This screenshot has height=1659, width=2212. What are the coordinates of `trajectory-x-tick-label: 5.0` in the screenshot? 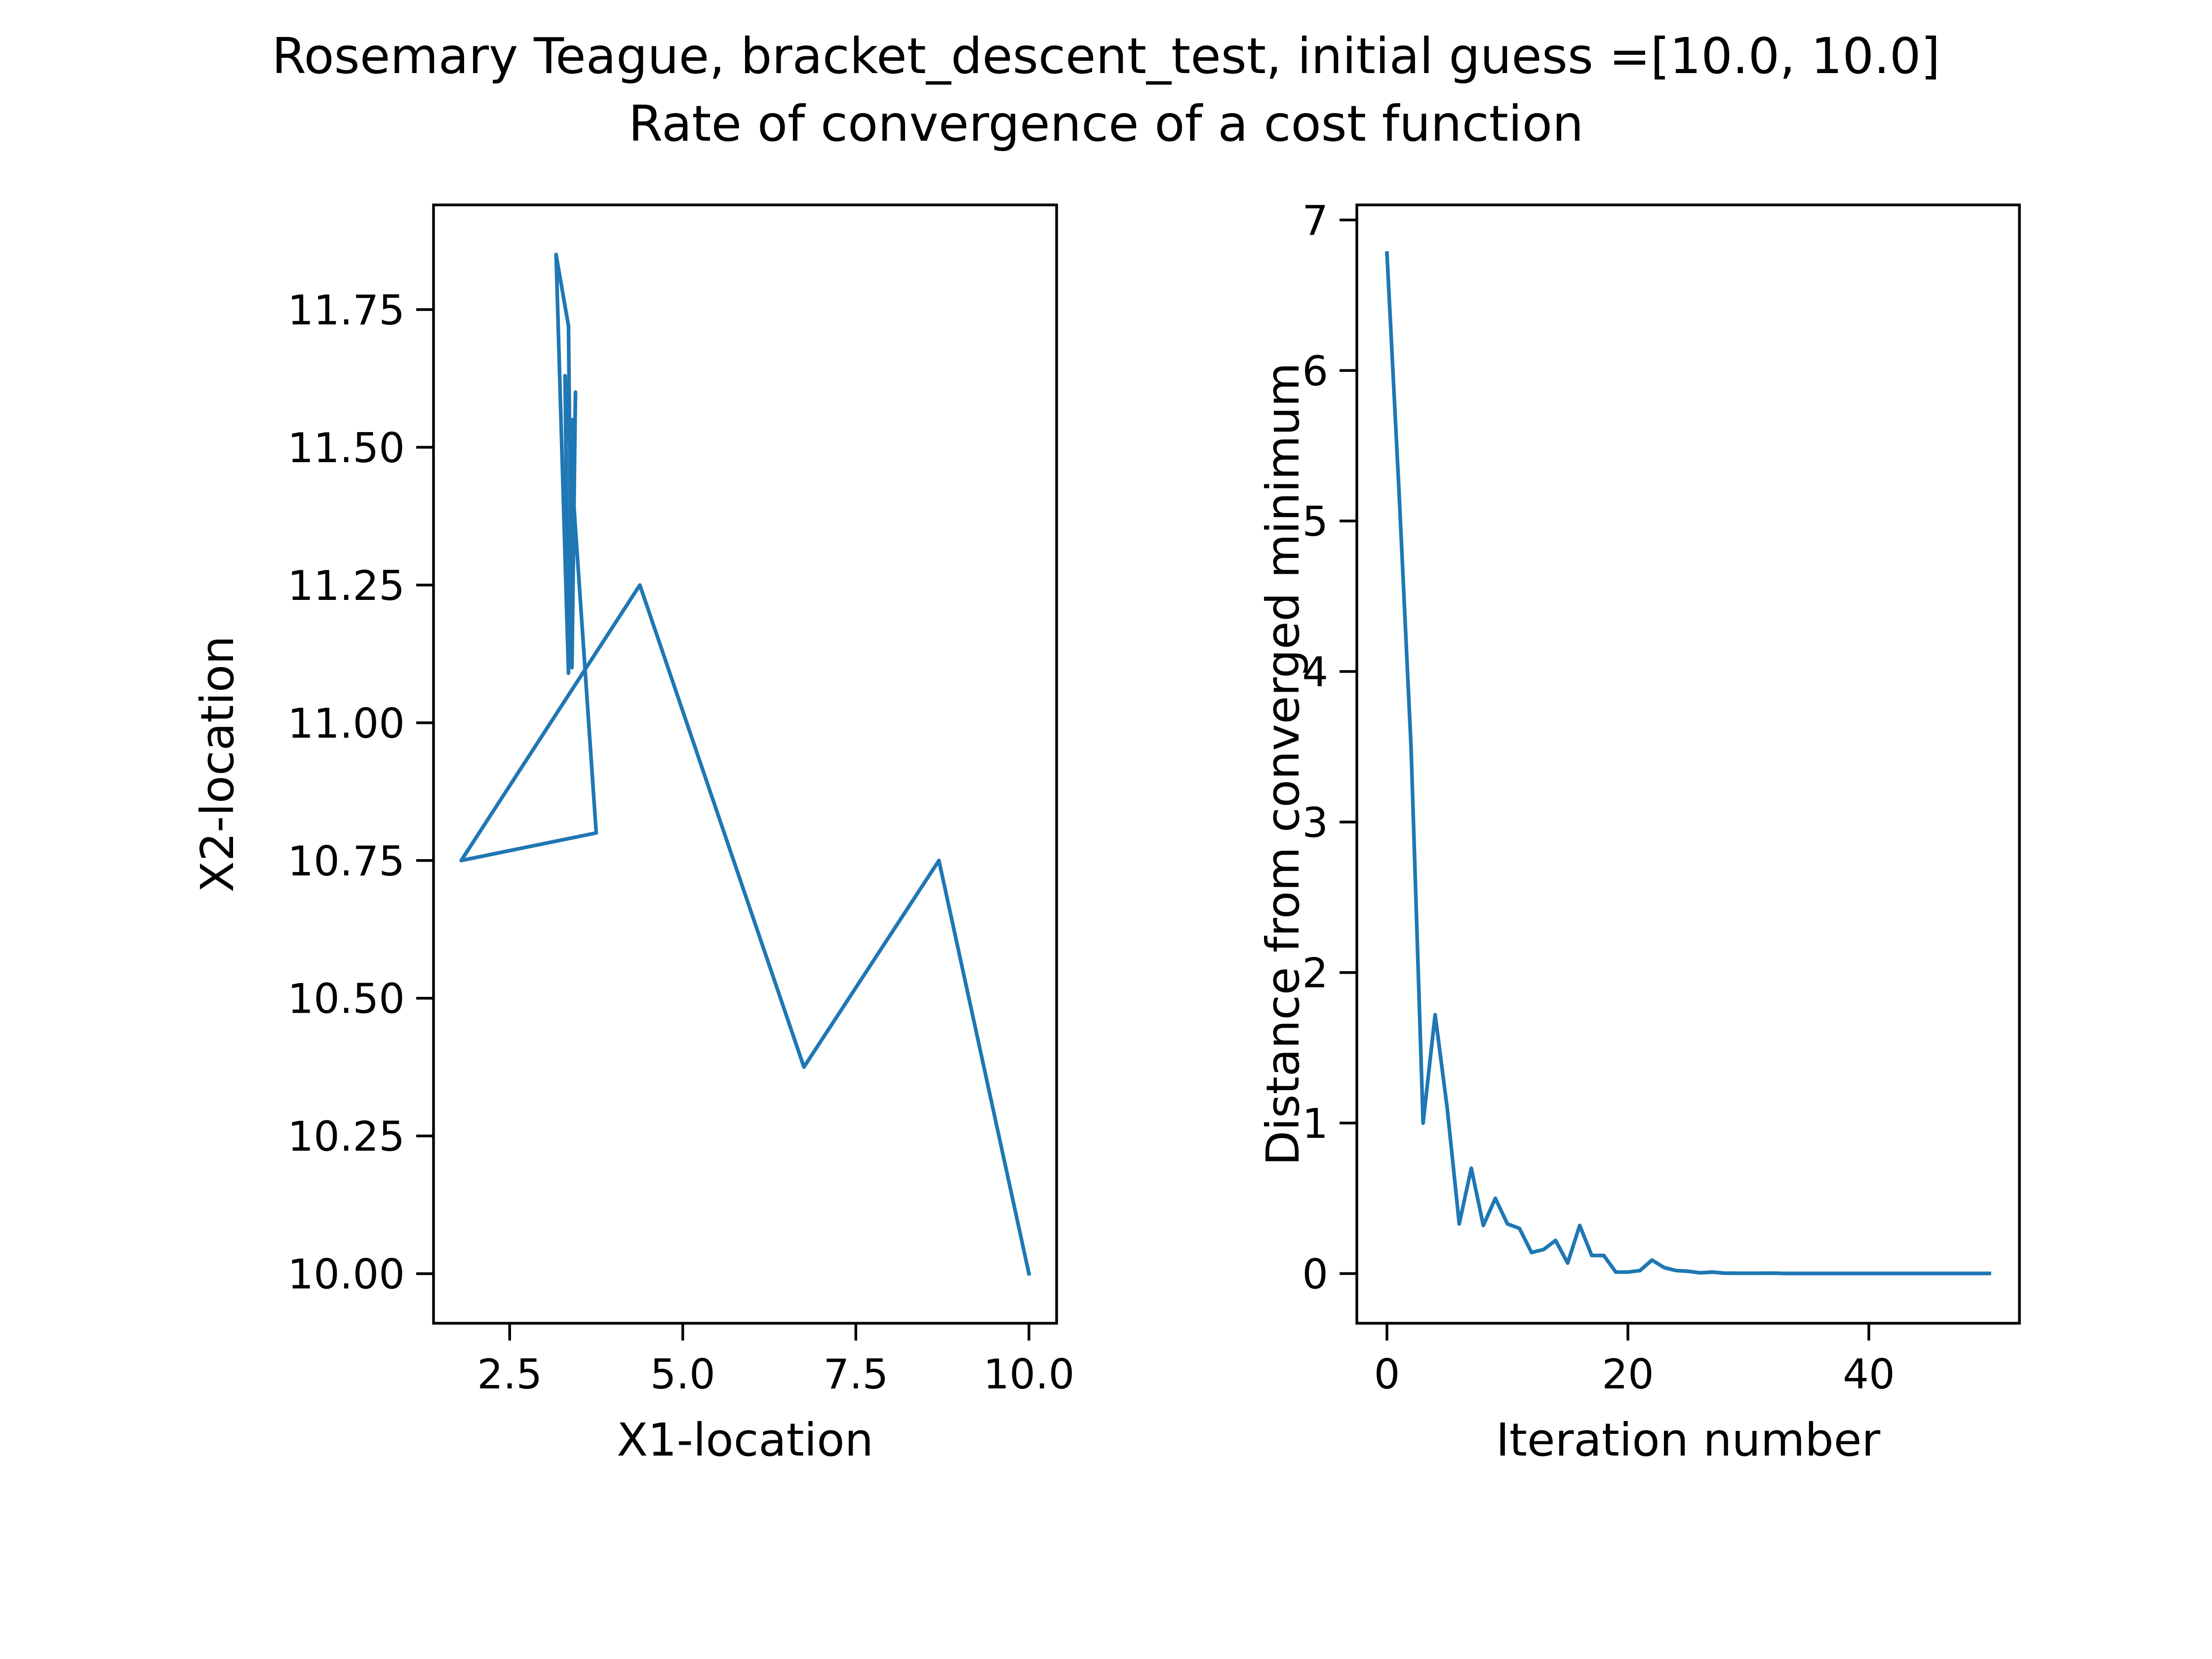 It's located at (683, 1374).